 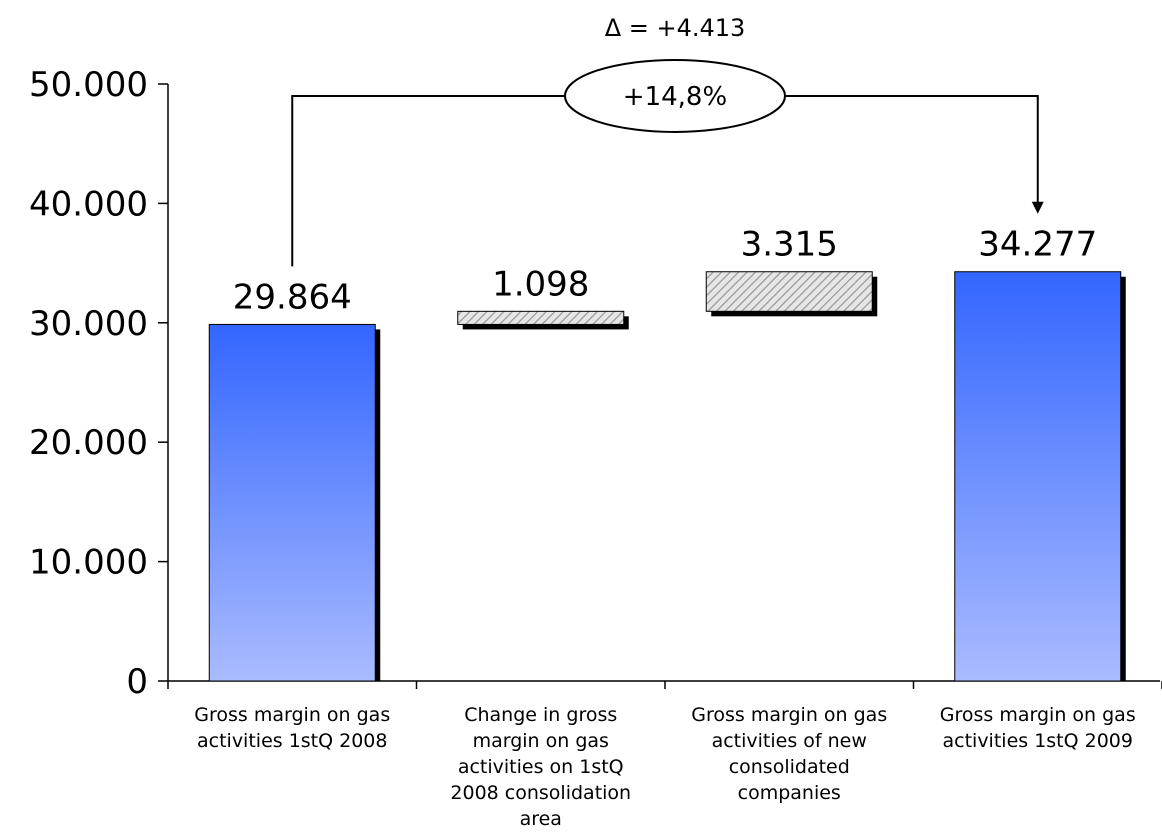 I want to click on bar-value-label: 3.315, so click(x=789, y=245).